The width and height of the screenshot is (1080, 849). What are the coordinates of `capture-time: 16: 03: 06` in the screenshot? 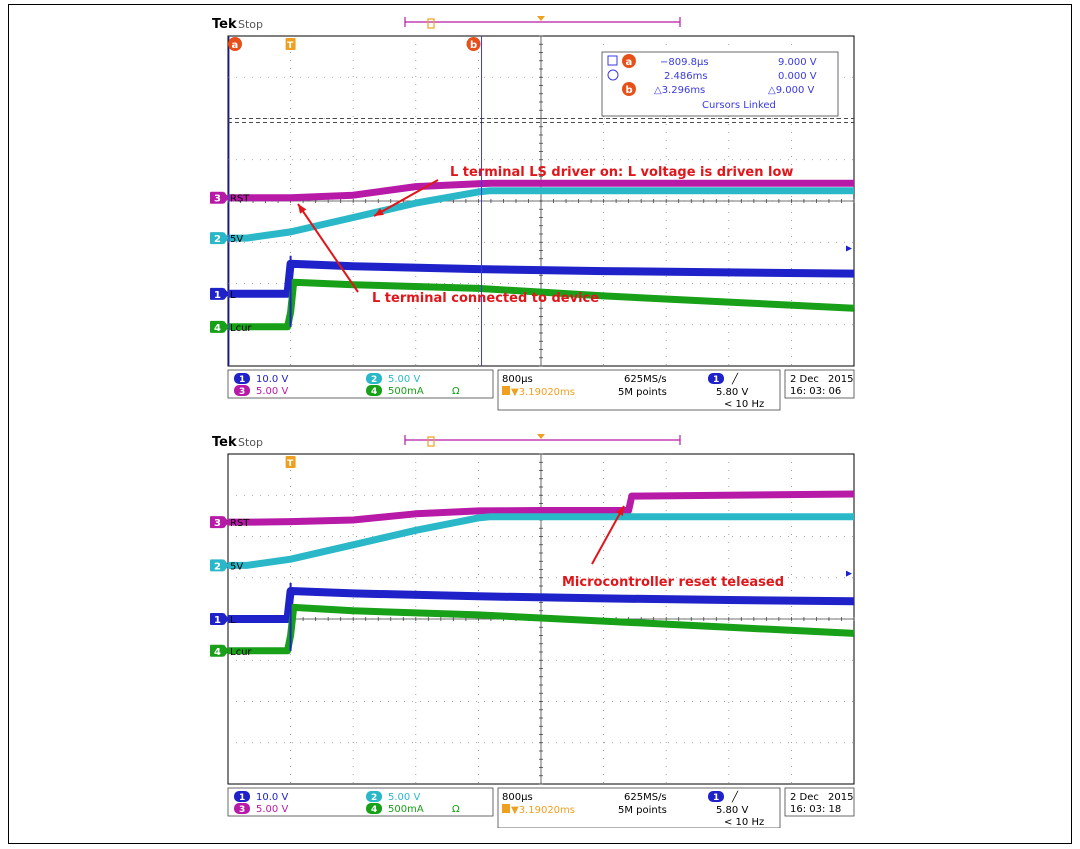 It's located at (815, 391).